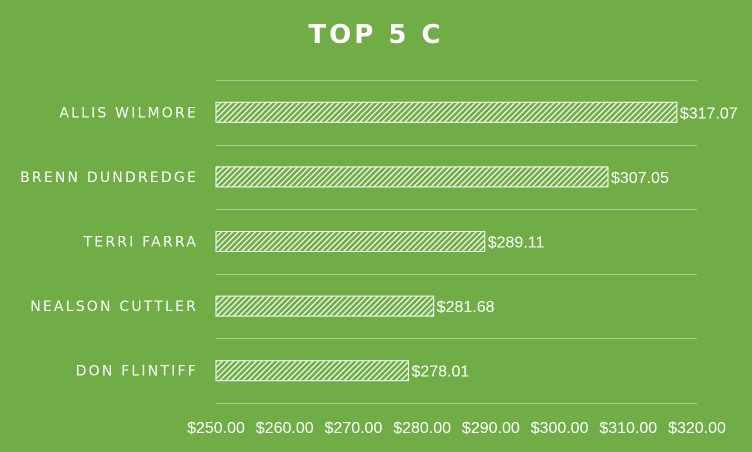  I want to click on x-tick-label: $320.00, so click(697, 428).